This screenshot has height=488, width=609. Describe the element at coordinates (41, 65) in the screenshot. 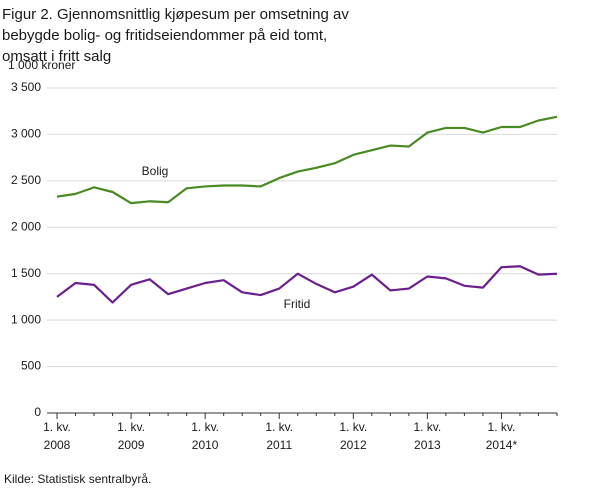

I see `y-axis-label: 1 000 kroner` at that location.